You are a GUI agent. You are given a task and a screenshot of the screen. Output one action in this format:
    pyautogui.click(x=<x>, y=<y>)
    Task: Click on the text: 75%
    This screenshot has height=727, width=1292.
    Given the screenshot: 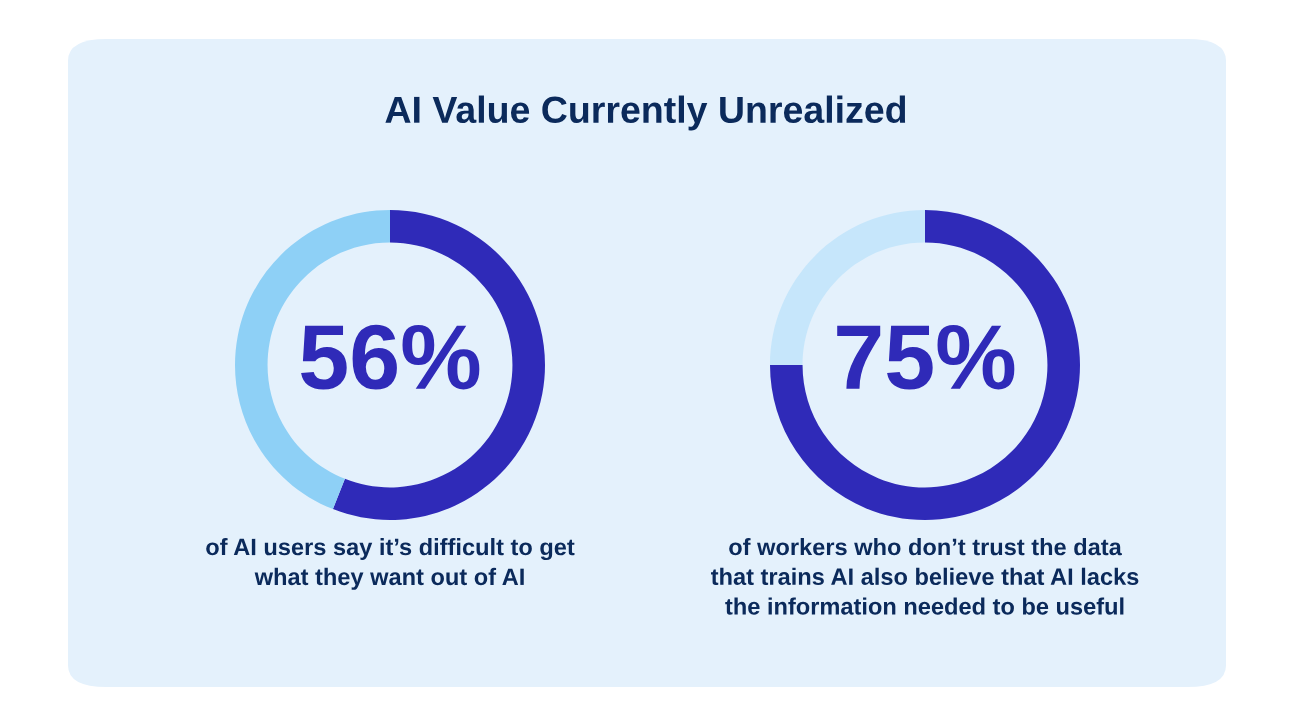 What is the action you would take?
    pyautogui.click(x=926, y=357)
    